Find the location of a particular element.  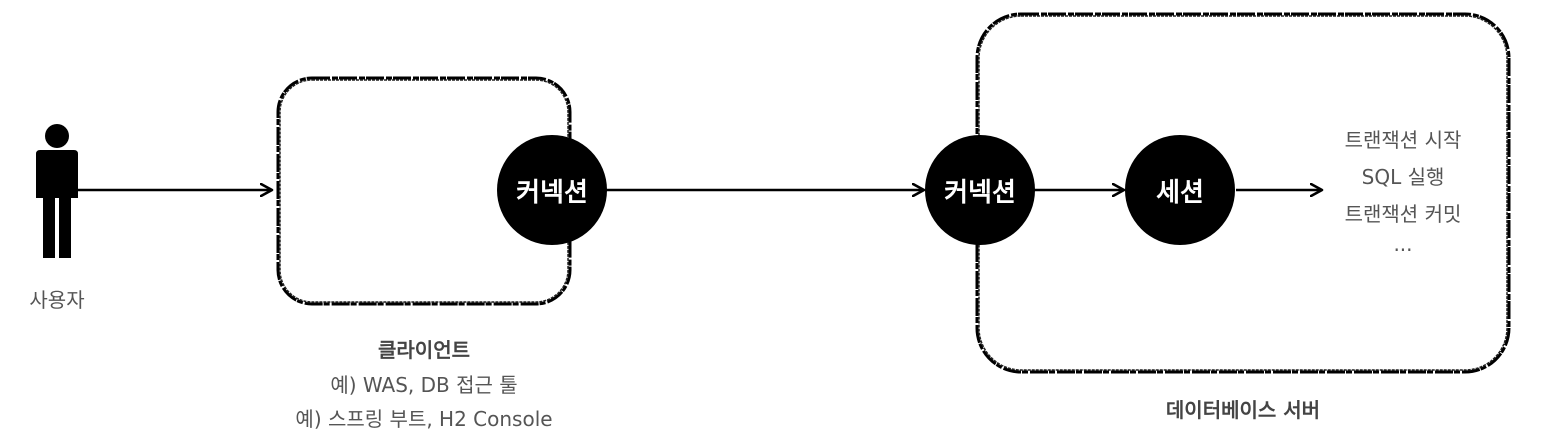

user-icon is located at coordinates (57, 191).